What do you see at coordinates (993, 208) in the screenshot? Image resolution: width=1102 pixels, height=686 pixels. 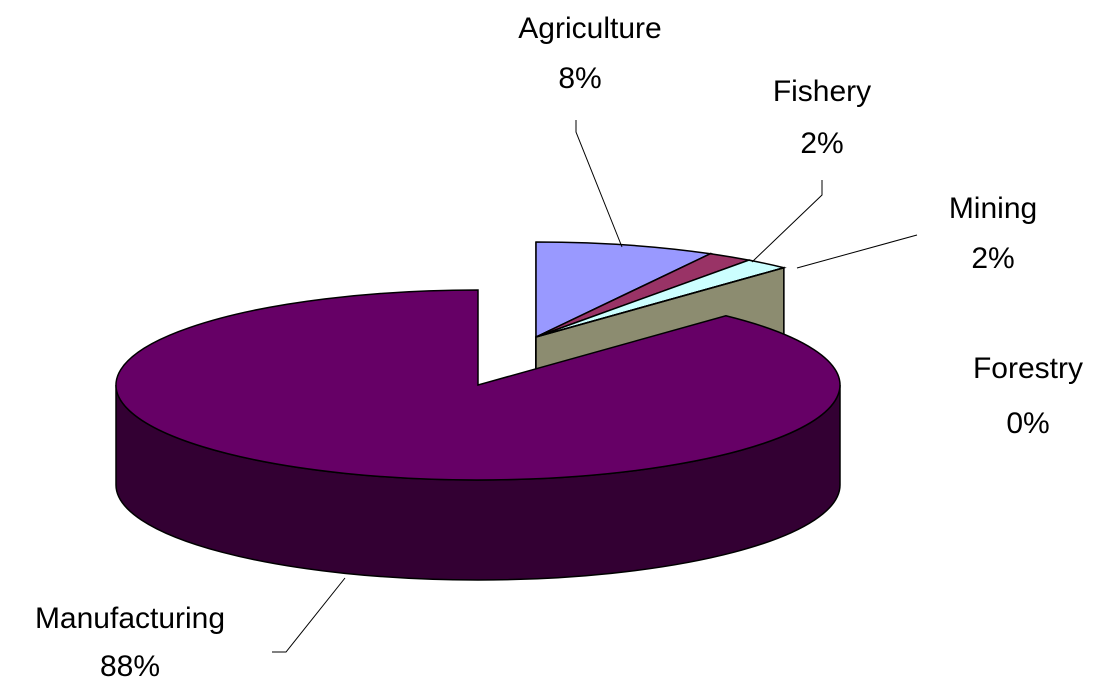 I see `slice-label: Mining` at bounding box center [993, 208].